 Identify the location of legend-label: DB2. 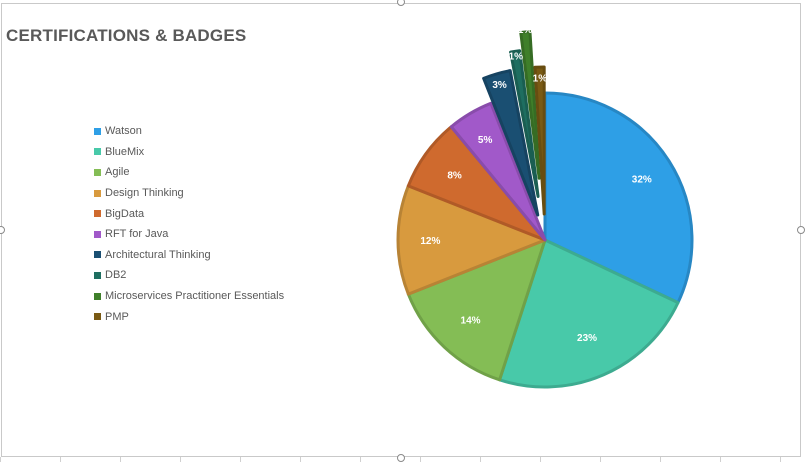
(116, 275).